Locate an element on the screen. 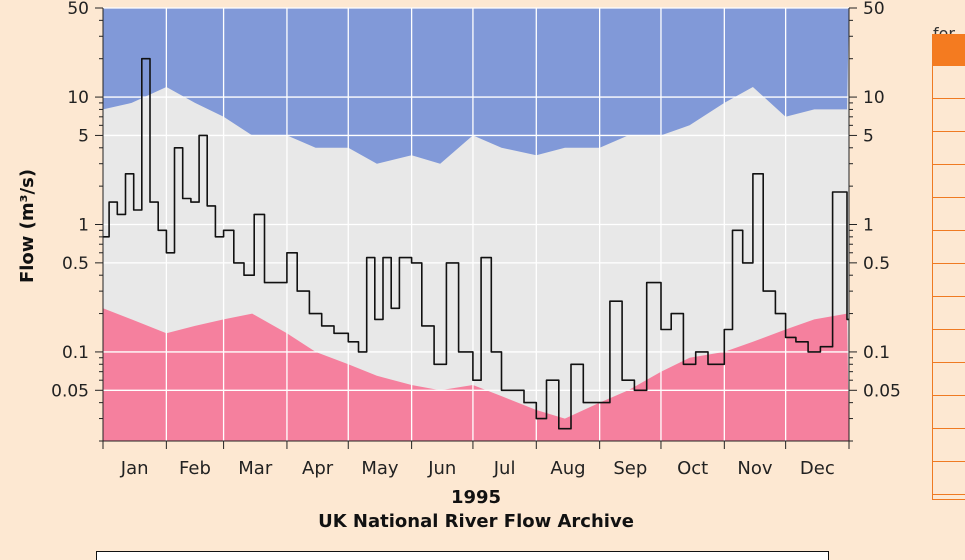 Image resolution: width=965 pixels, height=560 pixels. x-tick-label: Mar is located at coordinates (255, 468).